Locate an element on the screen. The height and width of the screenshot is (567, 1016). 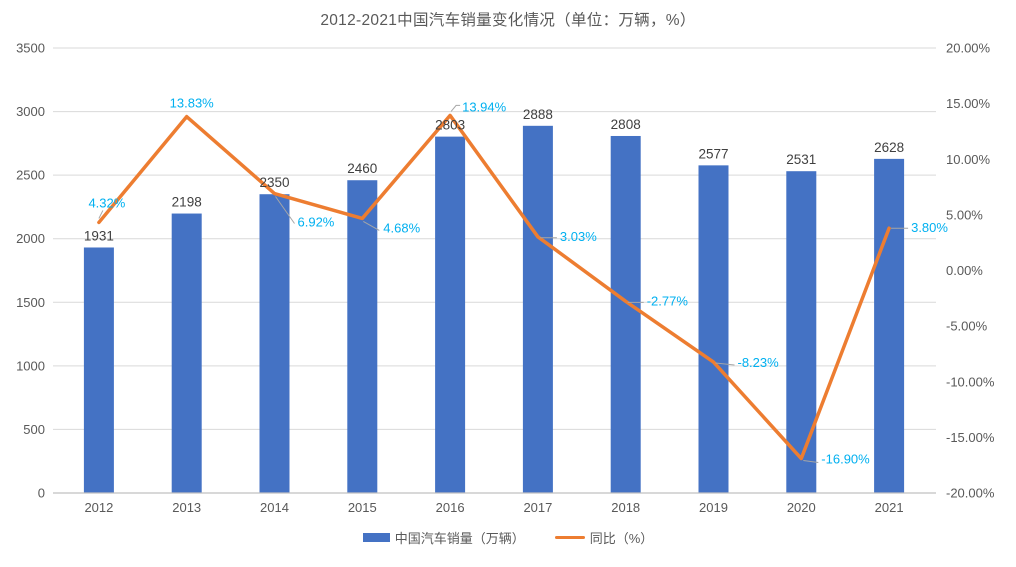
bar-value-label: 2460 is located at coordinates (362, 168).